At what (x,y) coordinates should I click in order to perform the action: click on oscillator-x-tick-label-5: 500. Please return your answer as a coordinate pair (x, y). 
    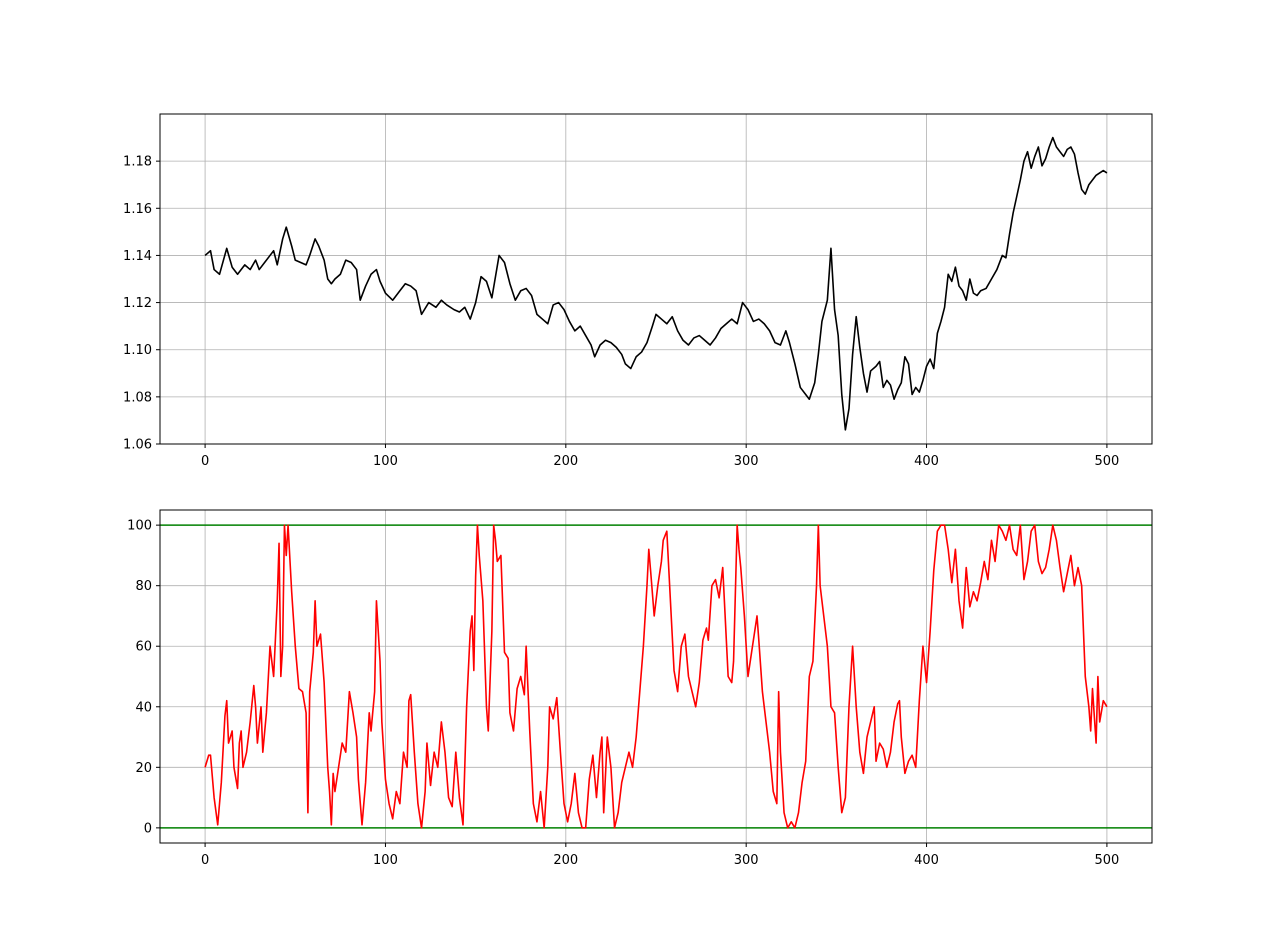
    Looking at the image, I should click on (1106, 860).